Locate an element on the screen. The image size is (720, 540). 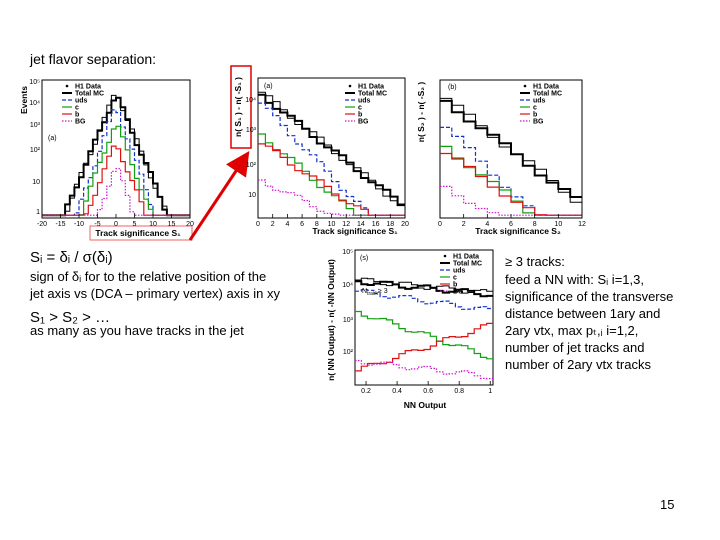
slide-title: jet flavor separation: is located at coordinates (92, 59).